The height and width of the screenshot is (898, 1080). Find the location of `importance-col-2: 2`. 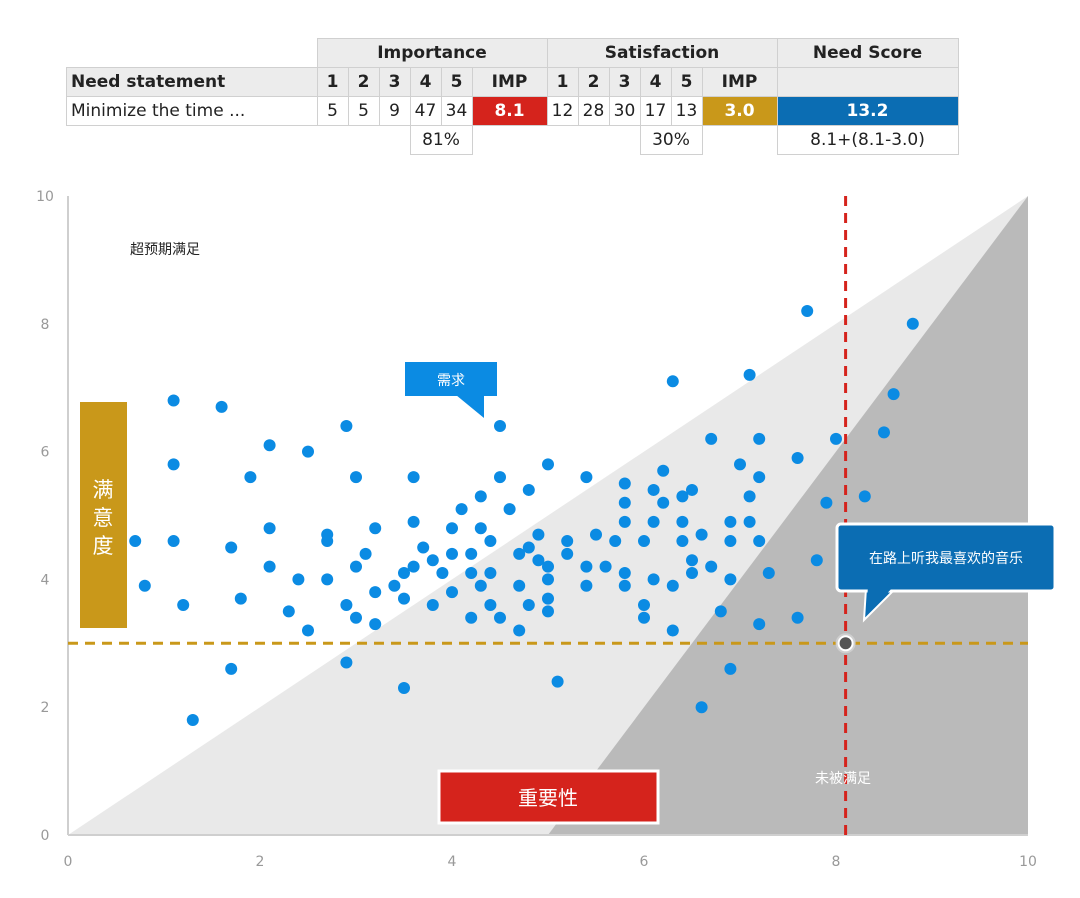

importance-col-2: 2 is located at coordinates (363, 82).